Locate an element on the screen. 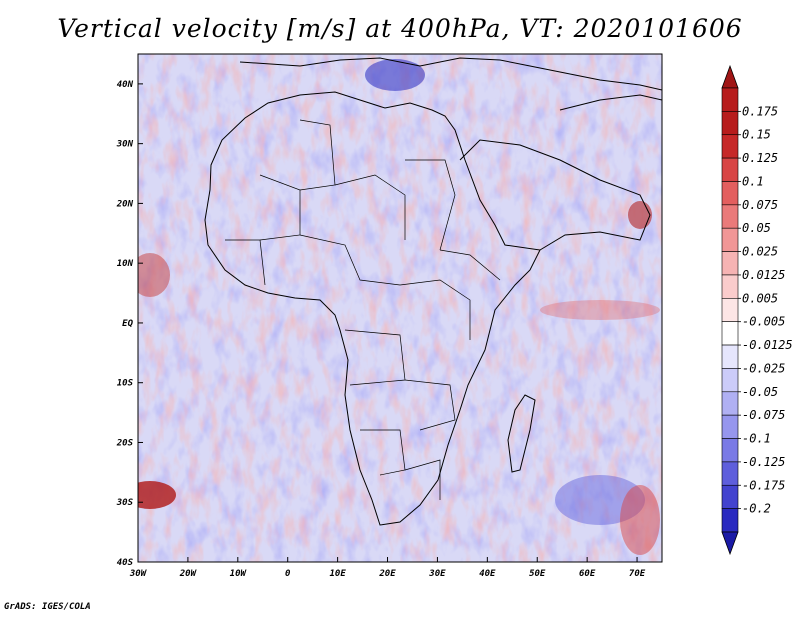 The width and height of the screenshot is (800, 618). latitude-axis: 40N 30N 20N 10N EQ 10S 20S 30S 40S is located at coordinates (129, 324).